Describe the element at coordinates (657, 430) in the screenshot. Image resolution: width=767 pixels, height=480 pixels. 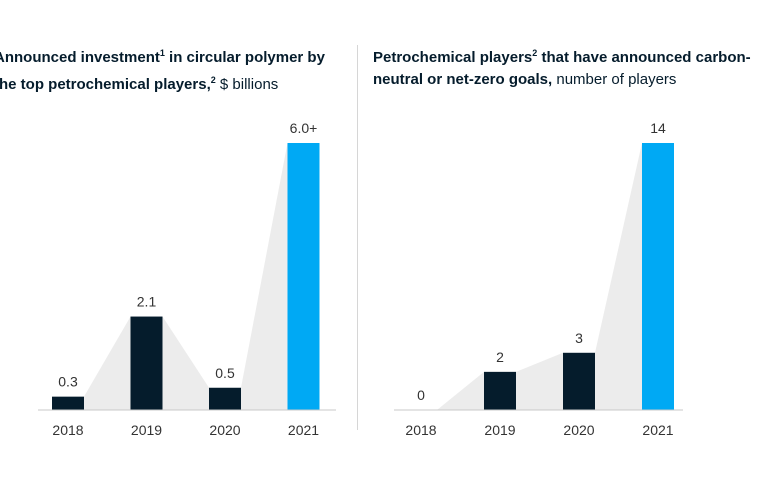
I see `right-x-tick-2021: 2021` at that location.